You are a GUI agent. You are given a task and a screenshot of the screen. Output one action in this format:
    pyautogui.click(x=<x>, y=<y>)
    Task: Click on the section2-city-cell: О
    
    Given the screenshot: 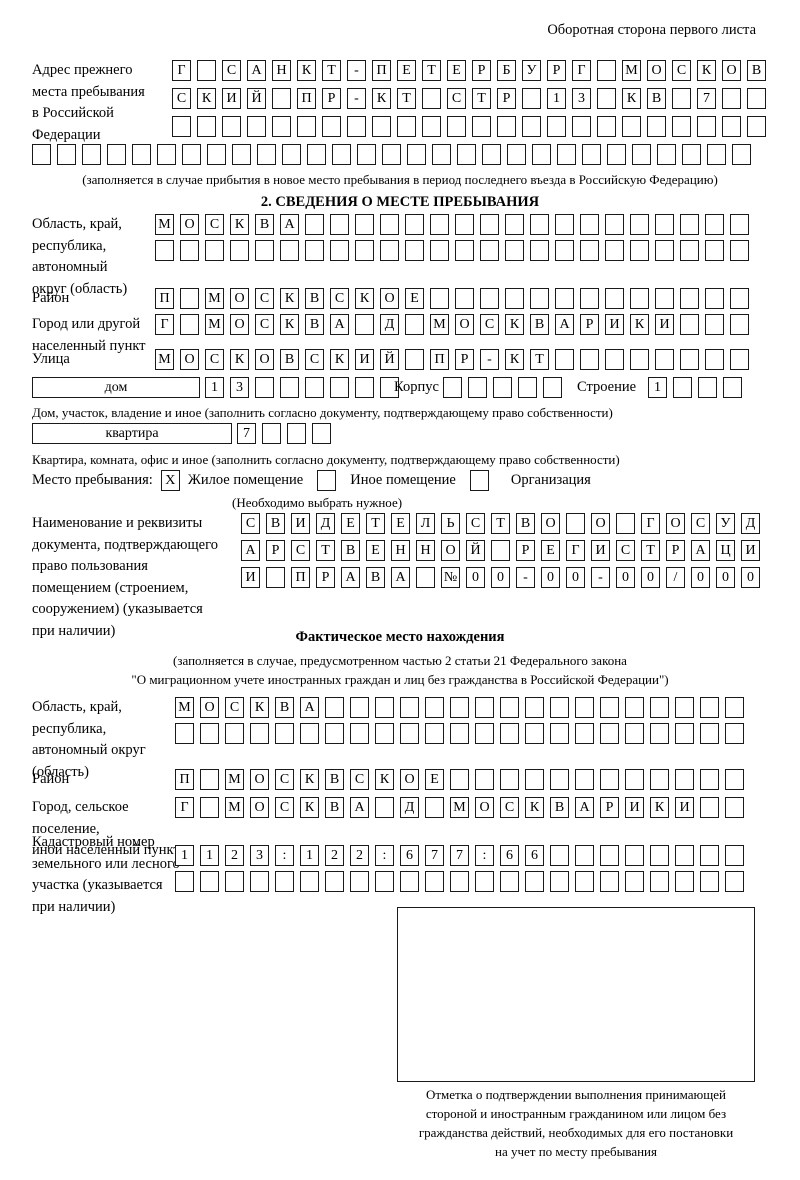 What is the action you would take?
    pyautogui.click(x=464, y=324)
    